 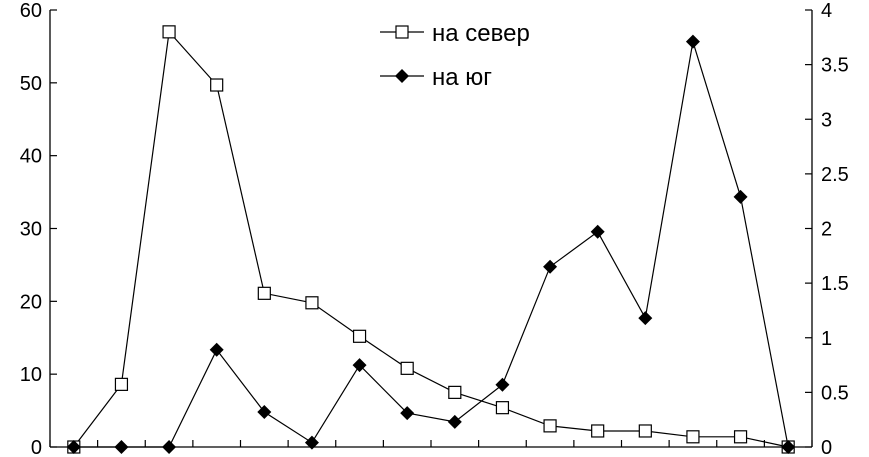 I want to click on y-left-tick-label: 0, so click(x=36, y=447).